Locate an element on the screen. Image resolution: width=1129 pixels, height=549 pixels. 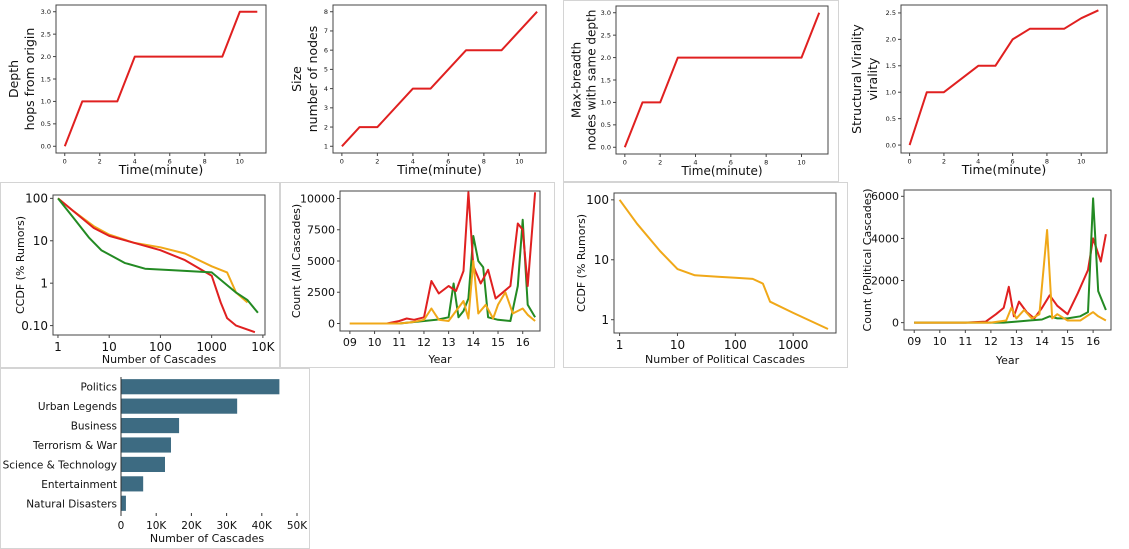
topics-category-label: Politics is located at coordinates (99, 388).